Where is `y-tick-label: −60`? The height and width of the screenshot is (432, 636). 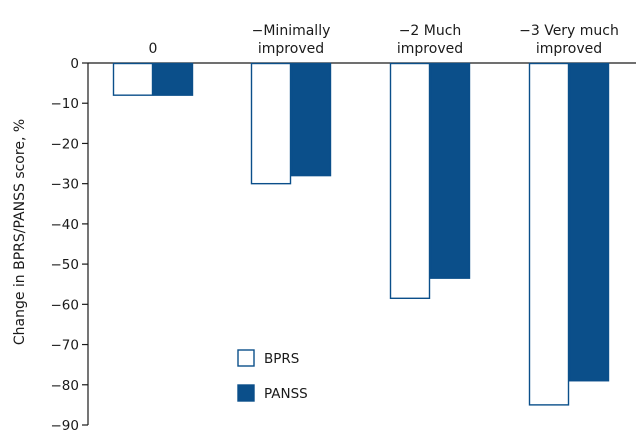 y-tick-label: −60 is located at coordinates (65, 305).